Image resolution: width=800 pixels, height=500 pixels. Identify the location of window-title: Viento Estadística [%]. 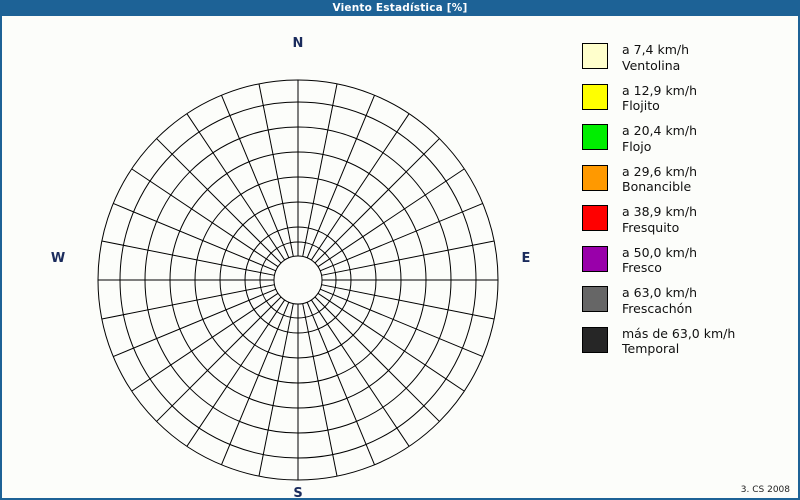
(400, 8).